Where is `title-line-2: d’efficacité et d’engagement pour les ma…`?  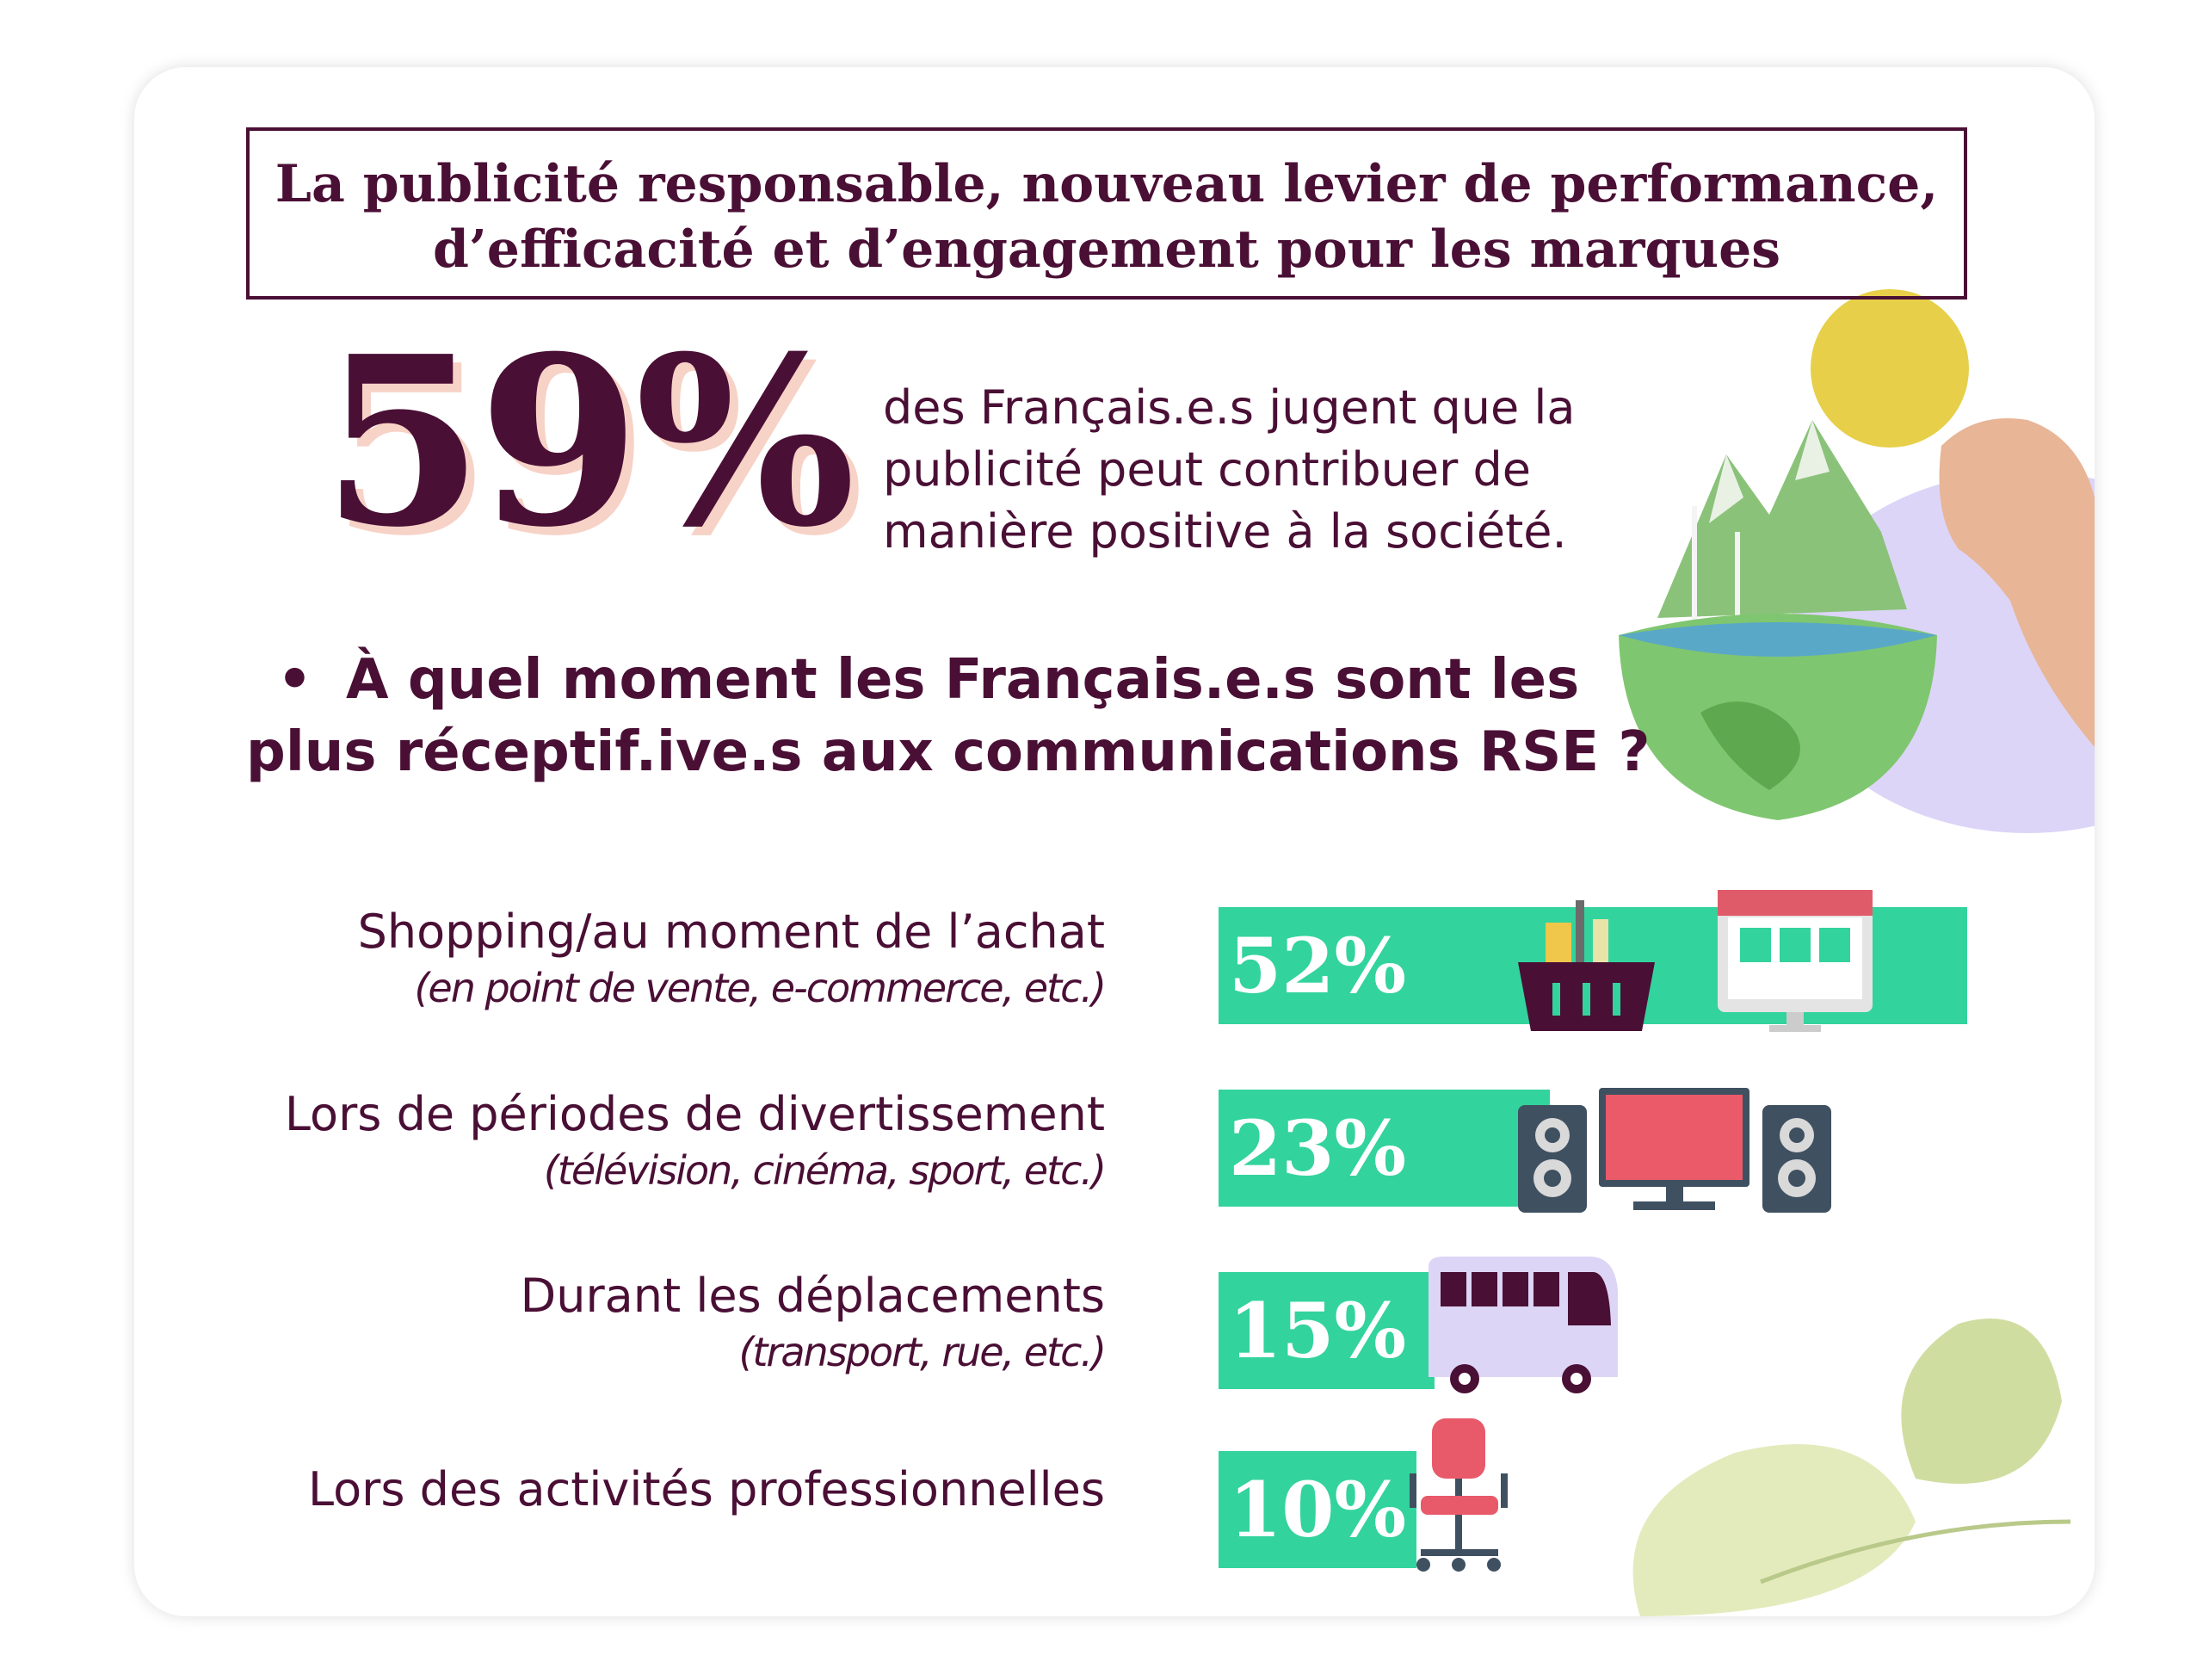 title-line-2: d’efficacité et d’engagement pour les ma… is located at coordinates (1106, 250).